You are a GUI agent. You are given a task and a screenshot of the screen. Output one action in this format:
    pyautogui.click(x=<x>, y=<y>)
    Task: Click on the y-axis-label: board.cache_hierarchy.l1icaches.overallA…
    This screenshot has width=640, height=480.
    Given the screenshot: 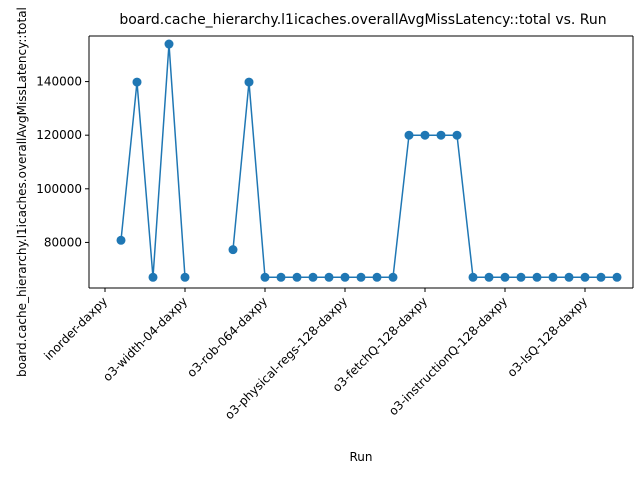 What is the action you would take?
    pyautogui.click(x=22, y=192)
    